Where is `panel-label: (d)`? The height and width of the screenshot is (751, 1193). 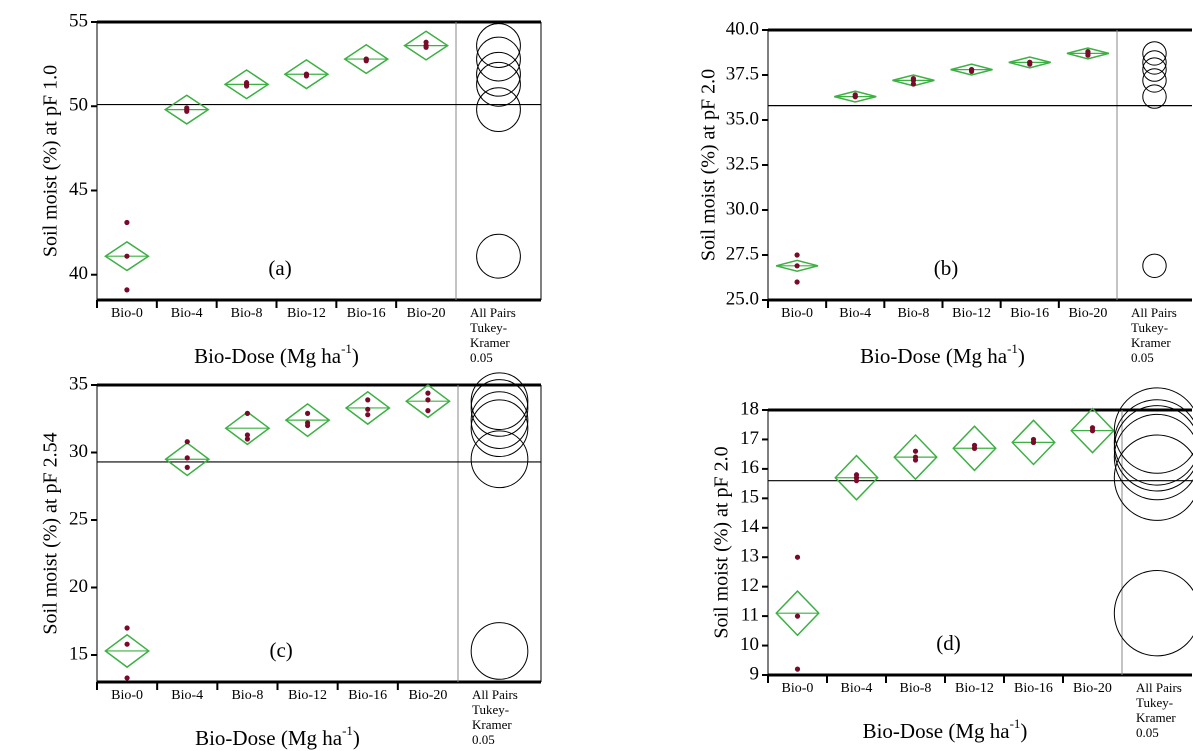
panel-label: (d) is located at coordinates (948, 643).